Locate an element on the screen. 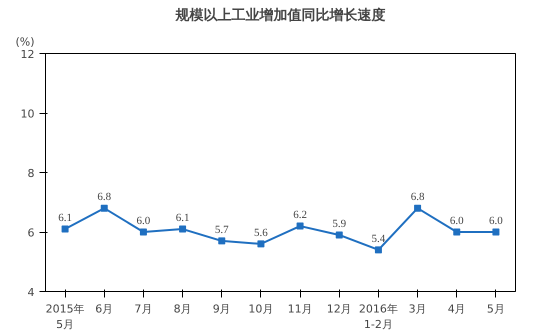 This screenshot has width=540, height=334. x-tick-label: 7月 is located at coordinates (143, 309).